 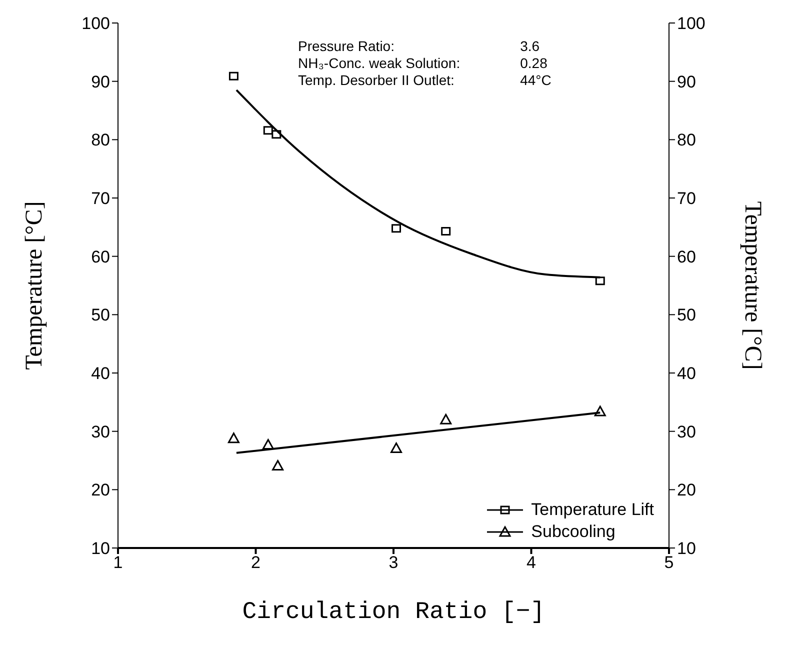 I want to click on y2-tick-label: 30, so click(x=686, y=432).